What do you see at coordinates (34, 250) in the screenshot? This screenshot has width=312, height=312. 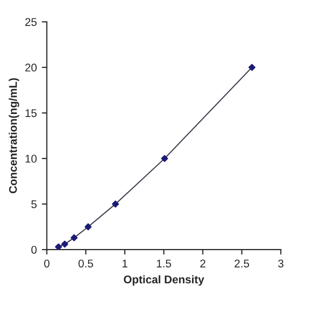 I see `y-tick-label: 0` at bounding box center [34, 250].